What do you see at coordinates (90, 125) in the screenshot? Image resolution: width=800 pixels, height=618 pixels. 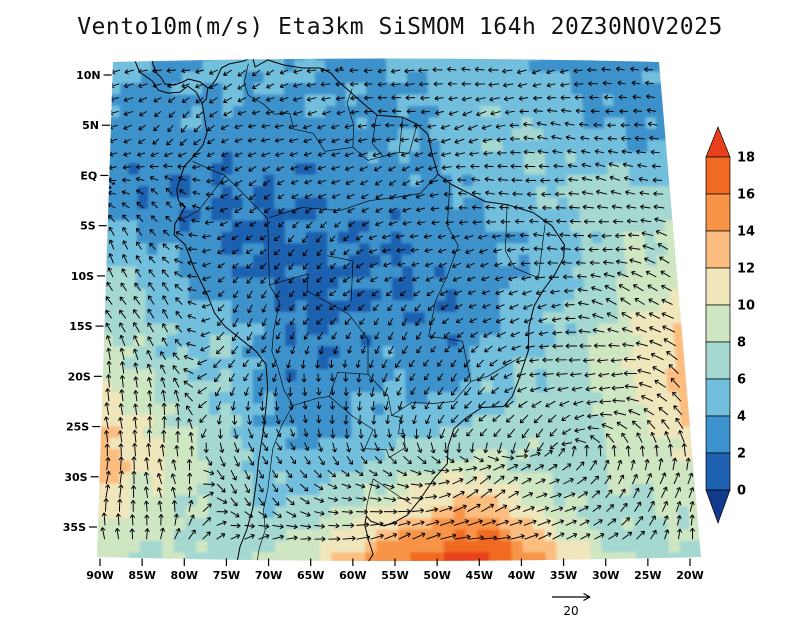 I see `y-tick-label: 5N` at bounding box center [90, 125].